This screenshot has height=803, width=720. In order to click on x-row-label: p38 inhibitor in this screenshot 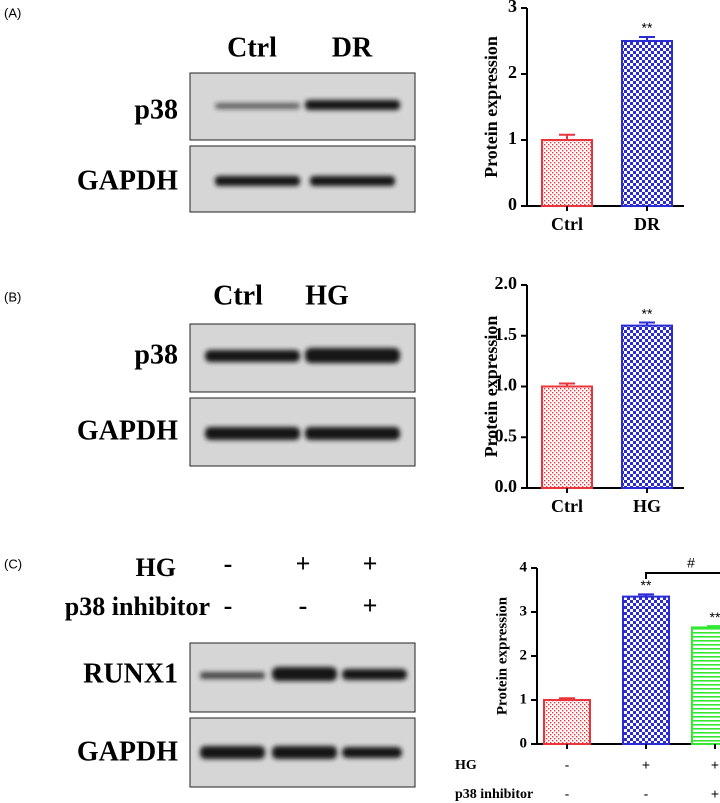, I will do `click(494, 794)`.